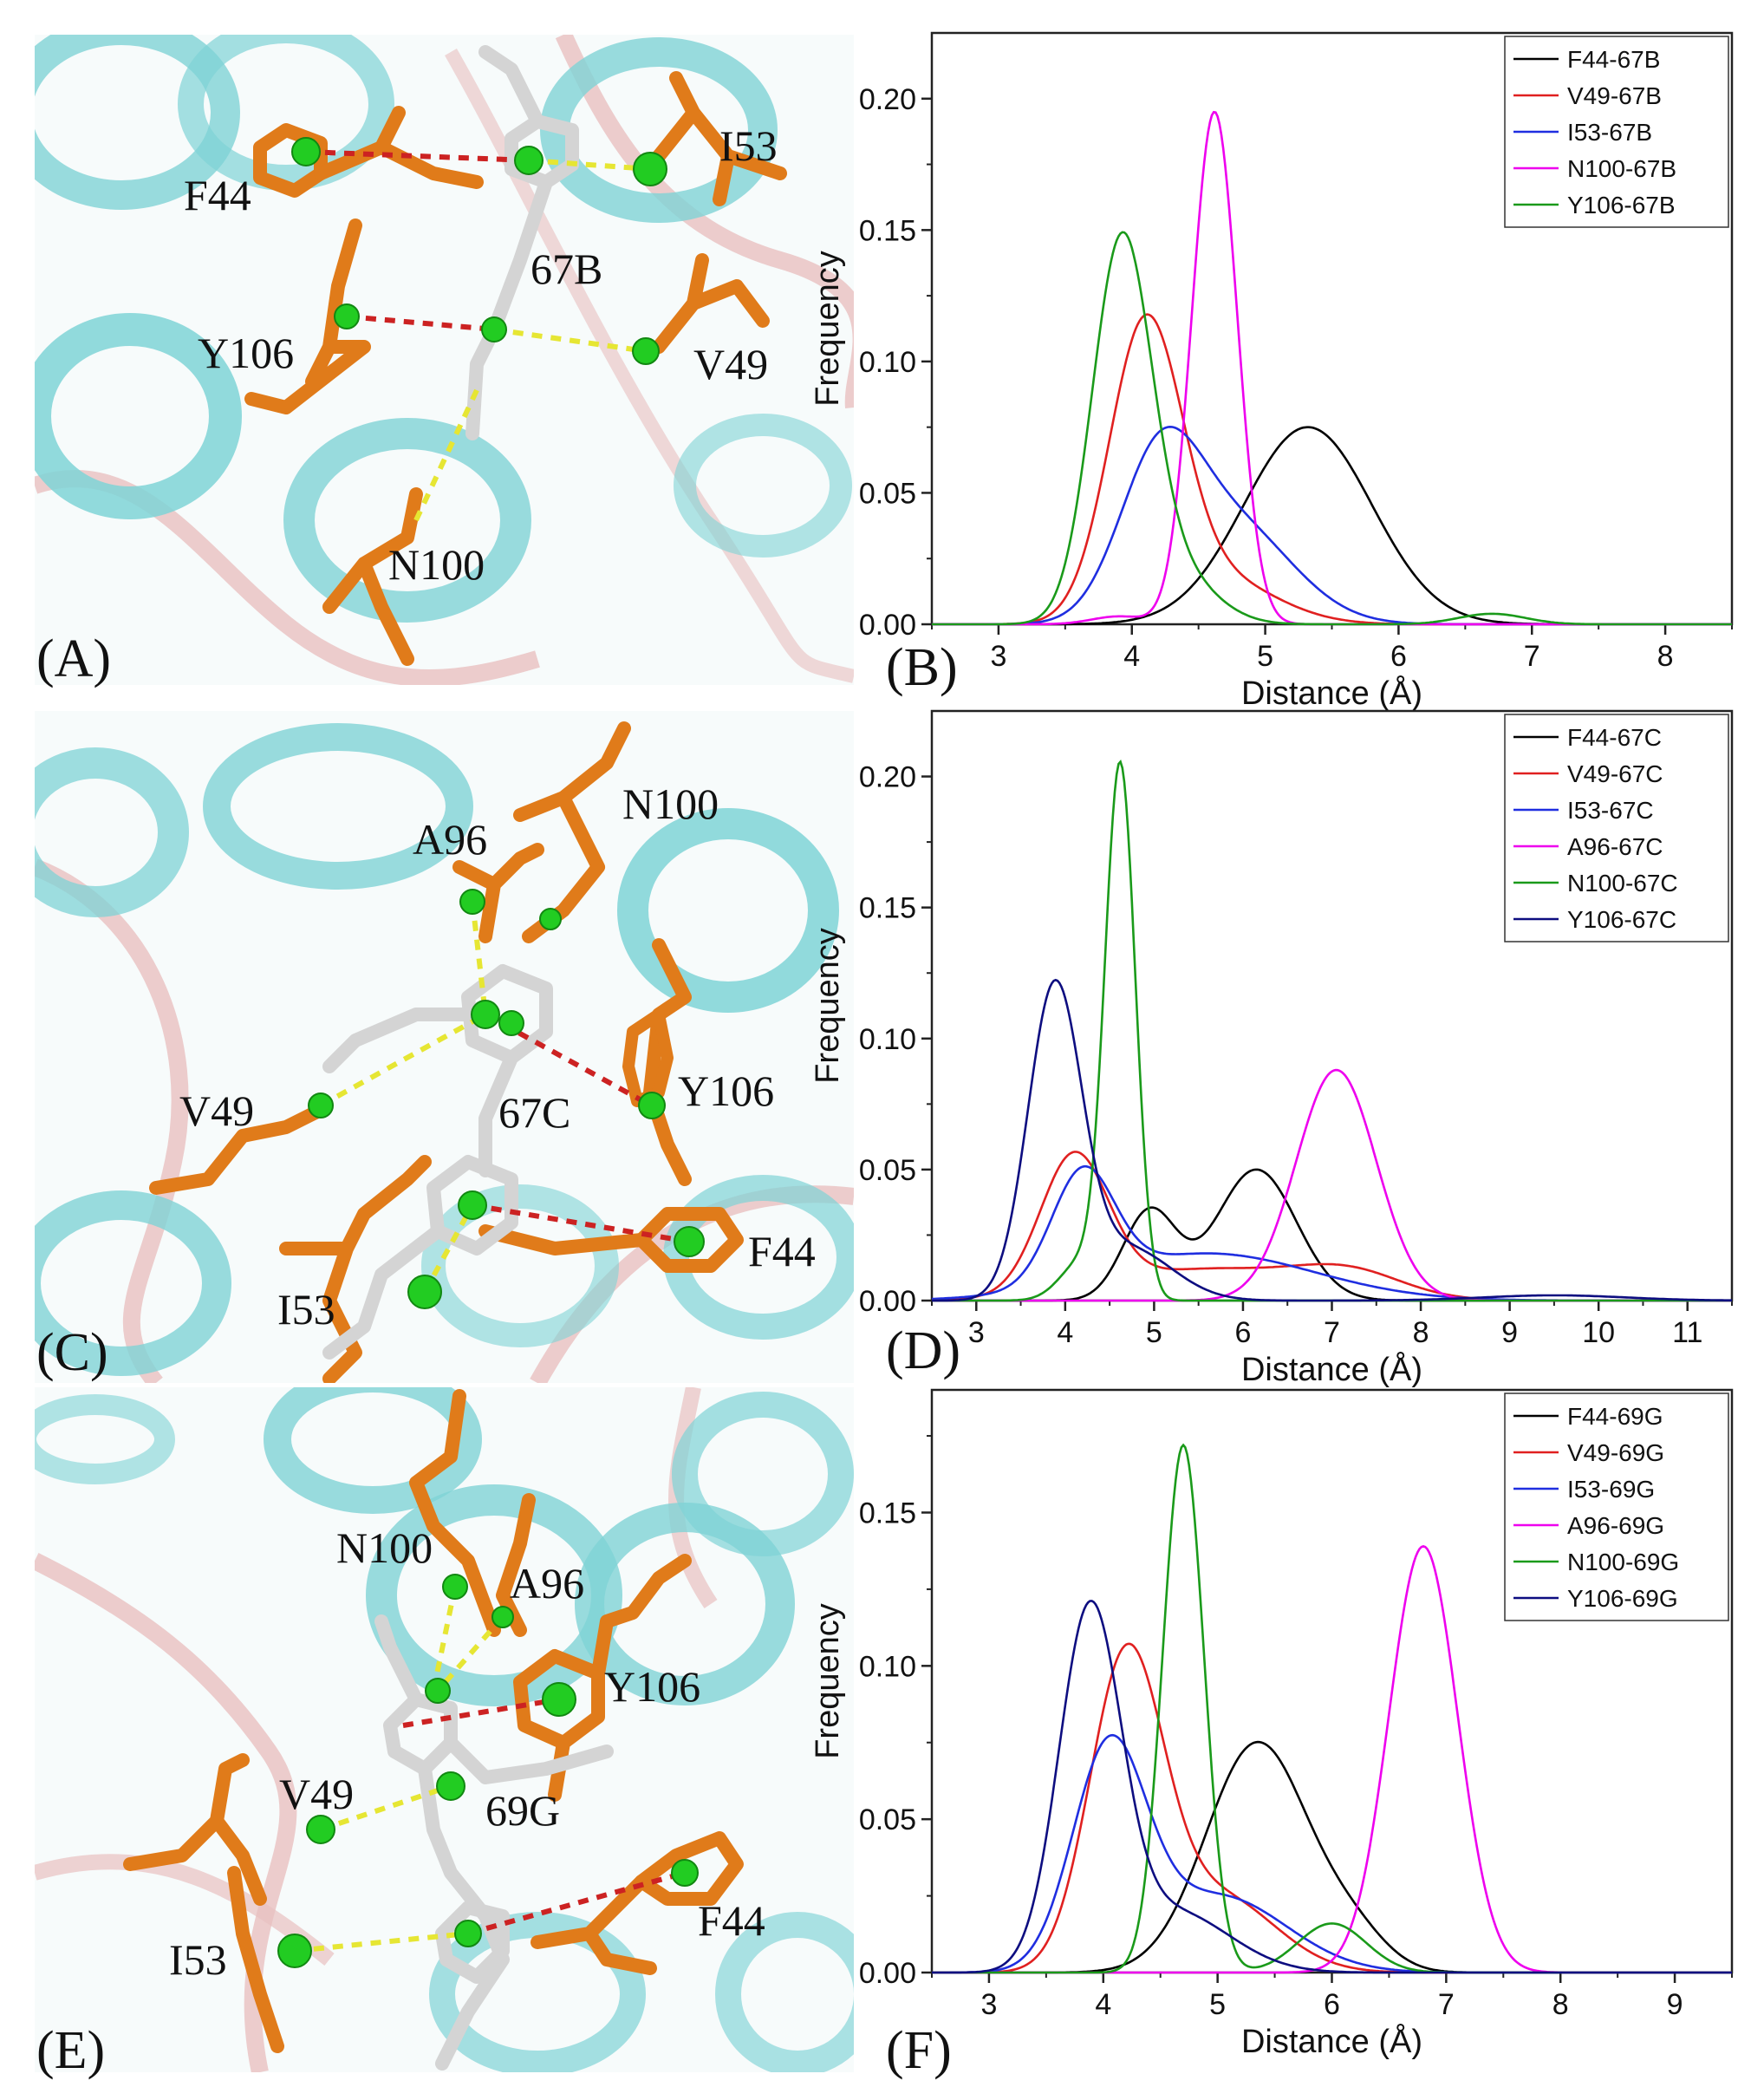  Describe the element at coordinates (1621, 205) in the screenshot. I see `legend-label: Y106-67B` at that location.